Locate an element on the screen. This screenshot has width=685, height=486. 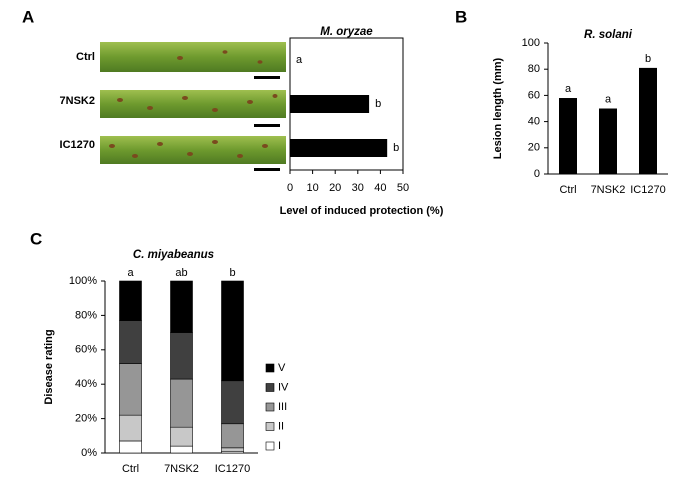
category-label: Ctrl is located at coordinates (85, 57).